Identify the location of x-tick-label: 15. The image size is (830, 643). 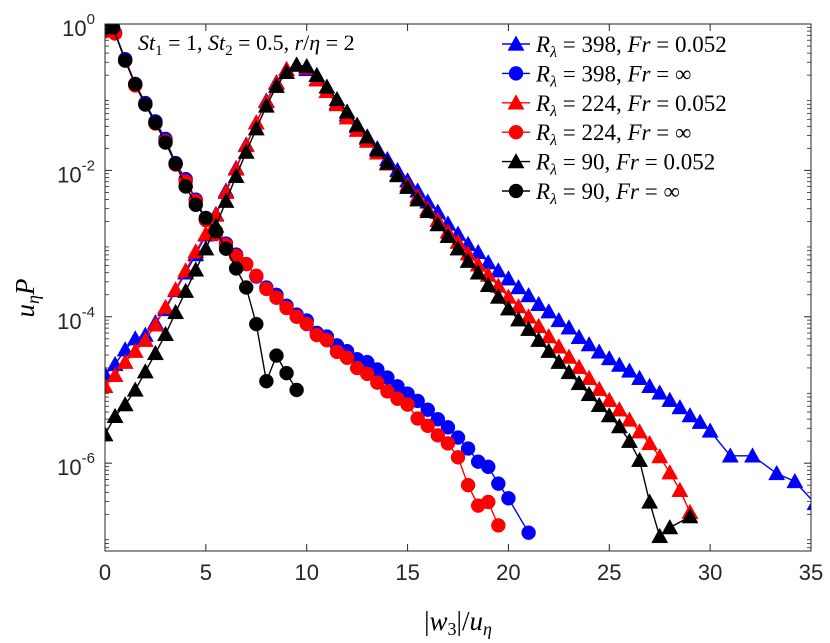
(407, 572).